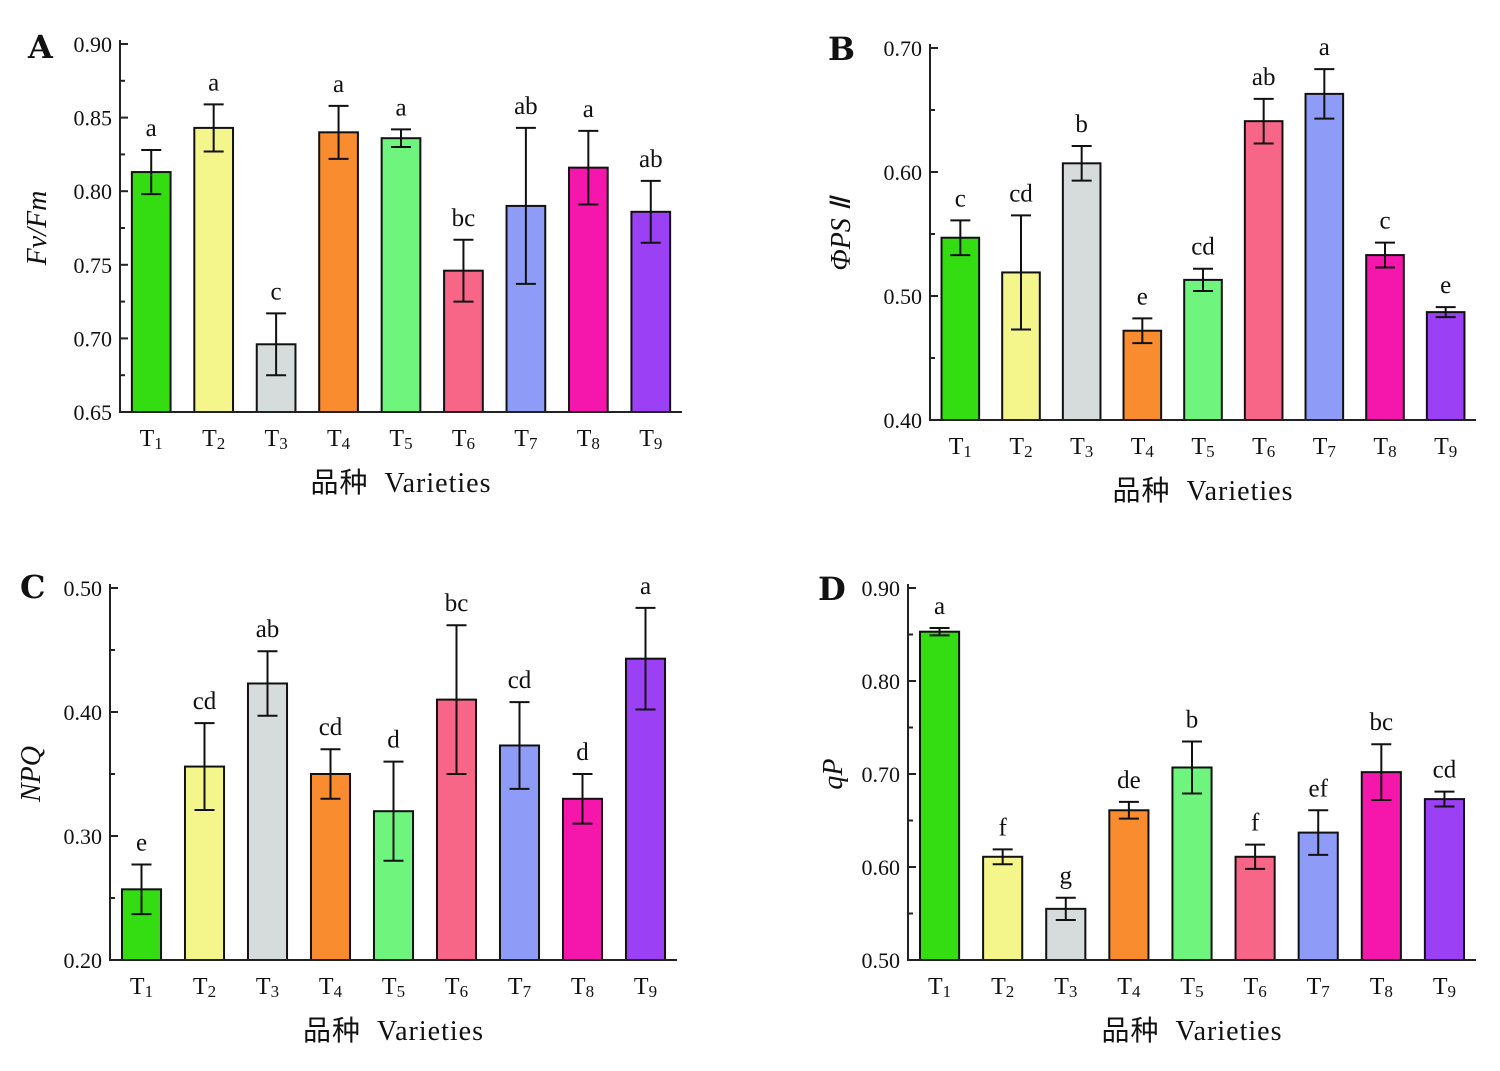  Describe the element at coordinates (1003, 827) in the screenshot. I see `significance-label: f` at that location.